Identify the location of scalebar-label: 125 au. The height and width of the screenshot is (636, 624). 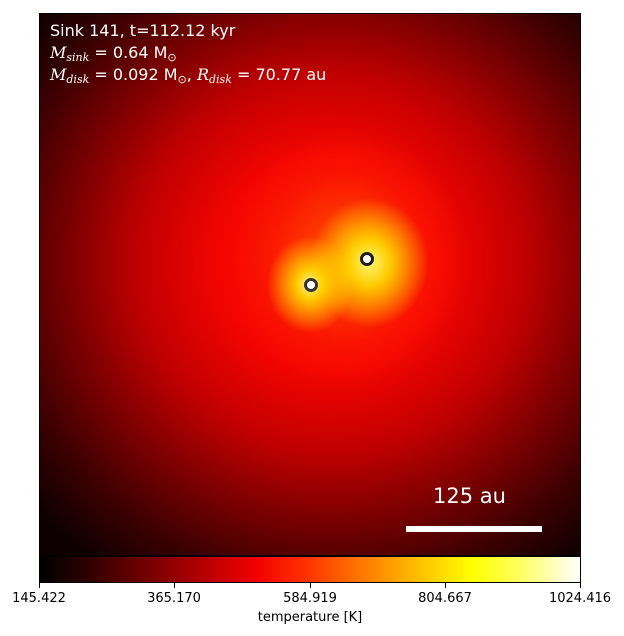
(469, 496).